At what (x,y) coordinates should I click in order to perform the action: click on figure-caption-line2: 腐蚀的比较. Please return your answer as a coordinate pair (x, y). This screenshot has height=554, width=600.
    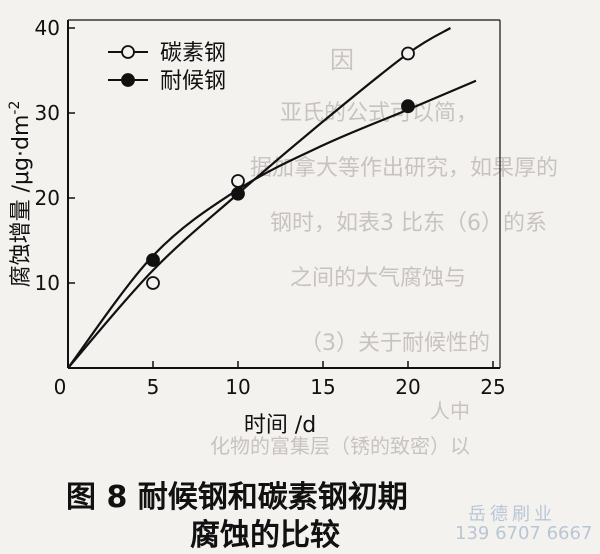
    Looking at the image, I should click on (265, 535).